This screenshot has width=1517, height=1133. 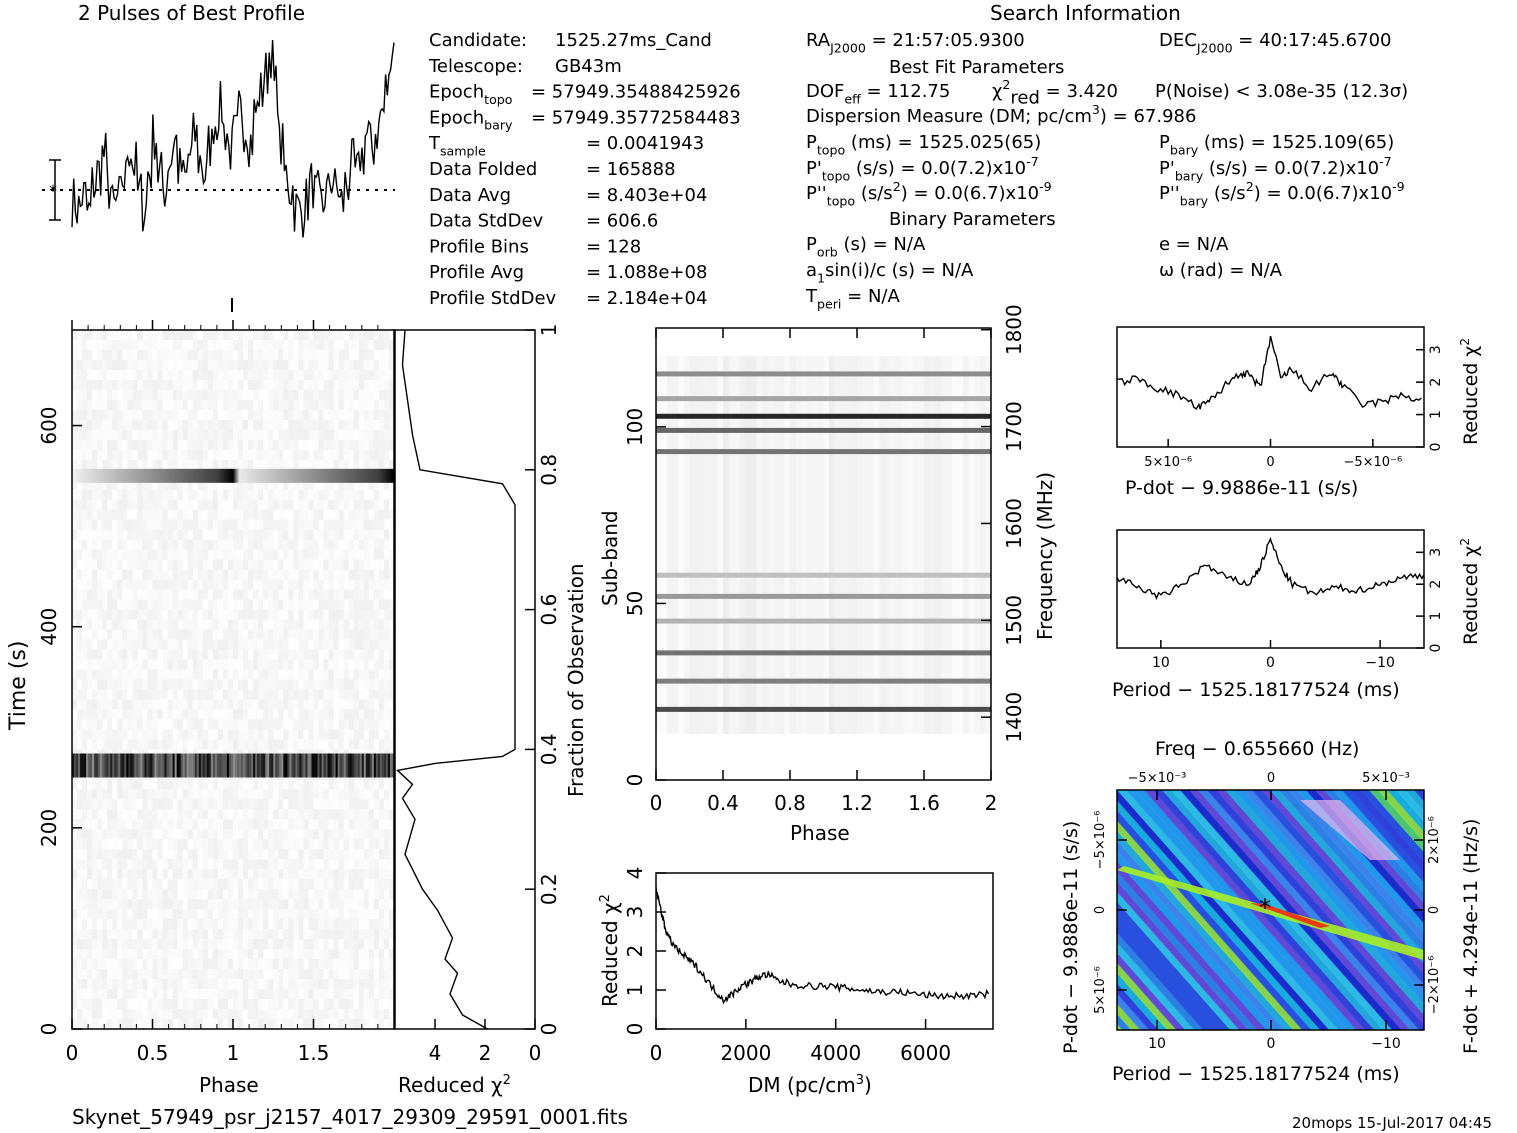 I want to click on pdbary-value: P'bary (s/s) = 0.0(7.2)x10-7, so click(x=1275, y=168).